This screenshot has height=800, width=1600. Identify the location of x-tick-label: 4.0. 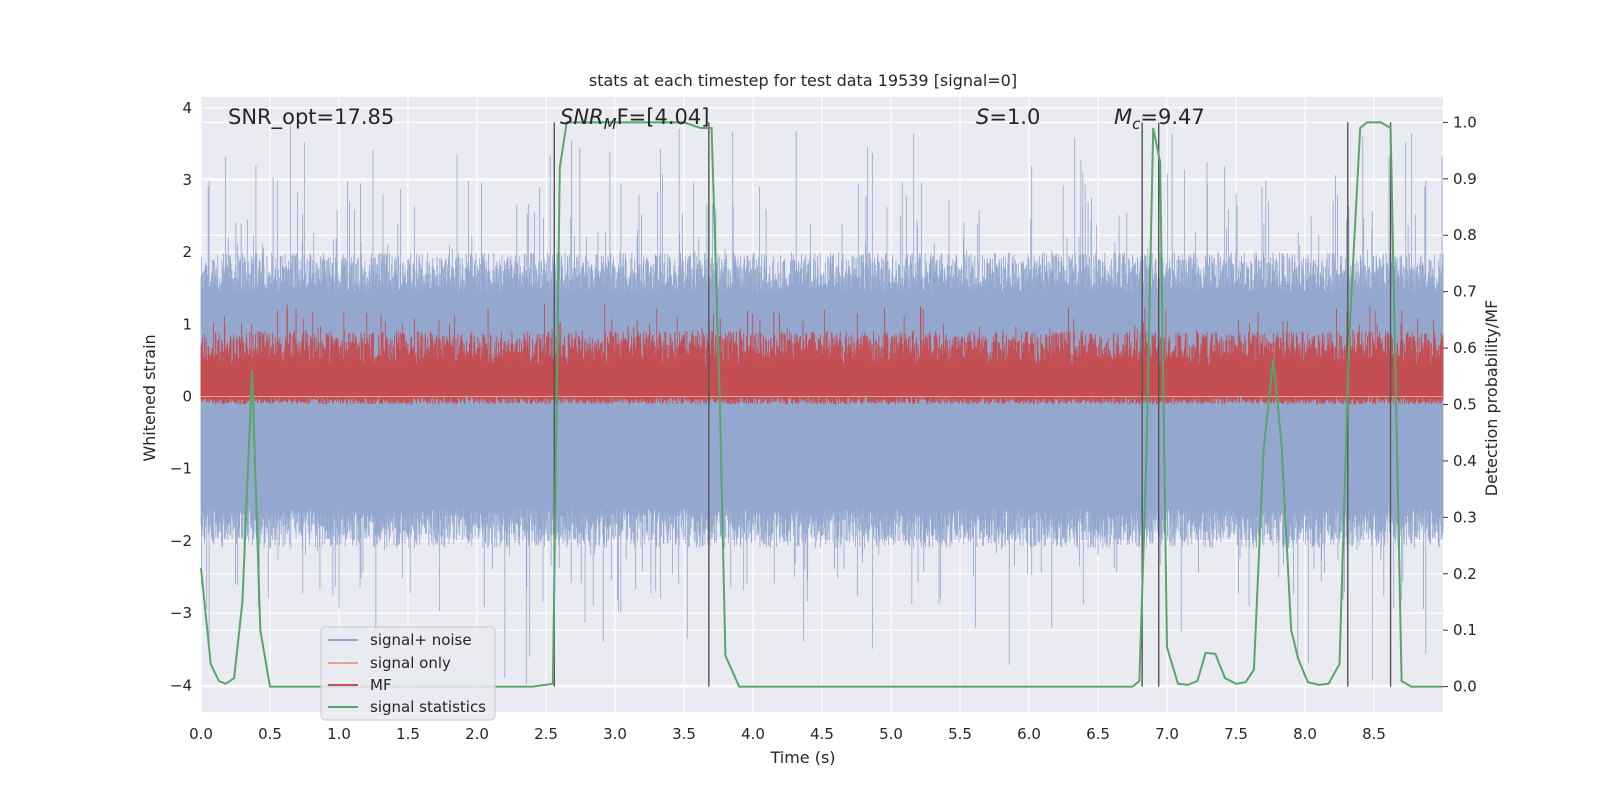
(753, 734).